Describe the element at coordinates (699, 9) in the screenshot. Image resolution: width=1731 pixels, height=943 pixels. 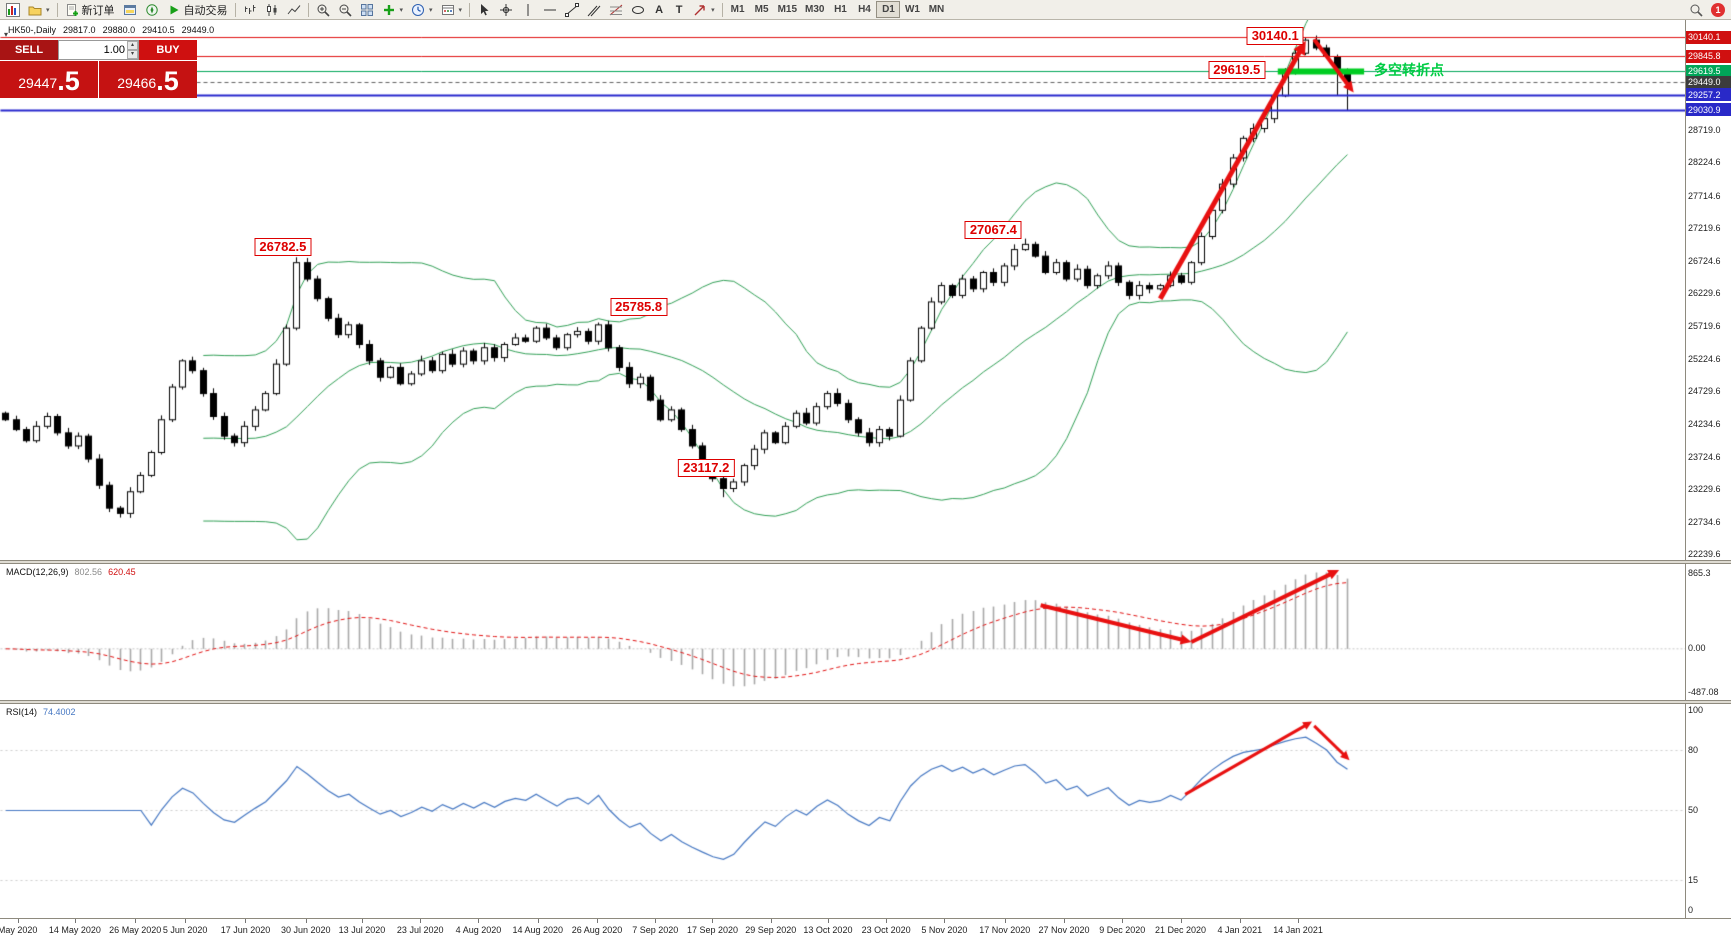
I see `arrow-object-icon` at that location.